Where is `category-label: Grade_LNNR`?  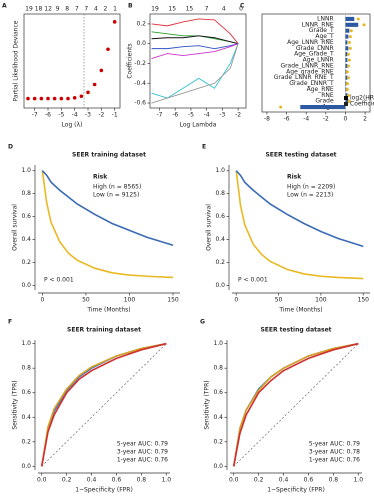 category-label: Grade_LNNR is located at coordinates (315, 48).